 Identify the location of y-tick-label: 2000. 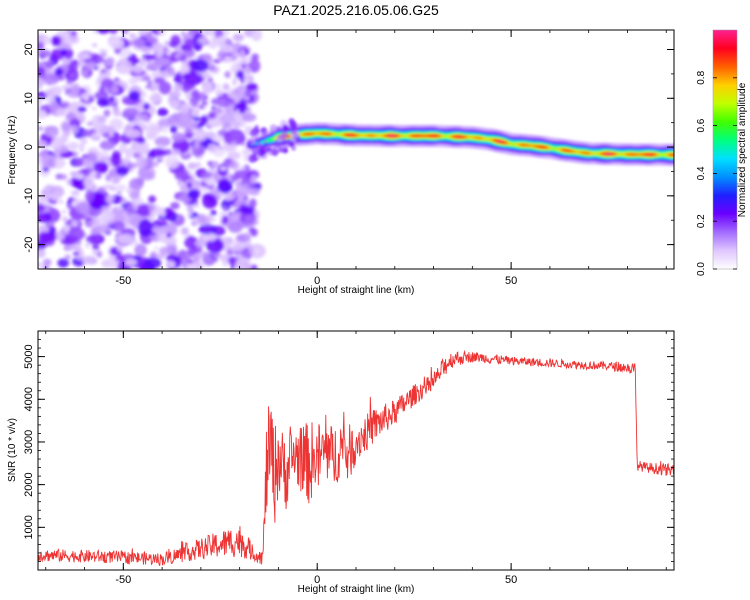
(29, 484).